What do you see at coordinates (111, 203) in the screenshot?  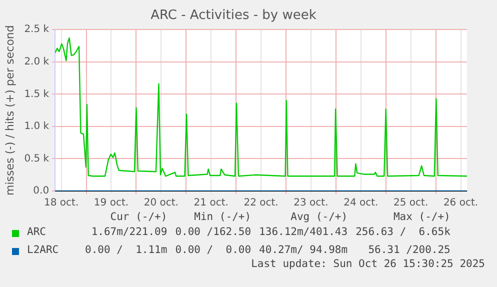 I see `x-tick-label: 19 oct.` at bounding box center [111, 203].